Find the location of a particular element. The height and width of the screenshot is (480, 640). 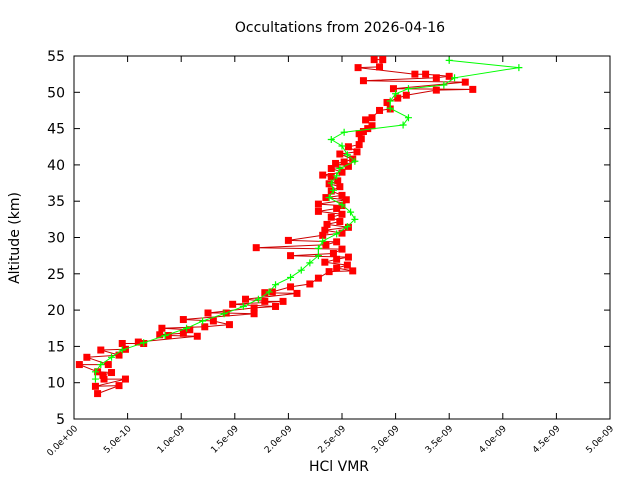

y-tick-label: 45 is located at coordinates (56, 130).